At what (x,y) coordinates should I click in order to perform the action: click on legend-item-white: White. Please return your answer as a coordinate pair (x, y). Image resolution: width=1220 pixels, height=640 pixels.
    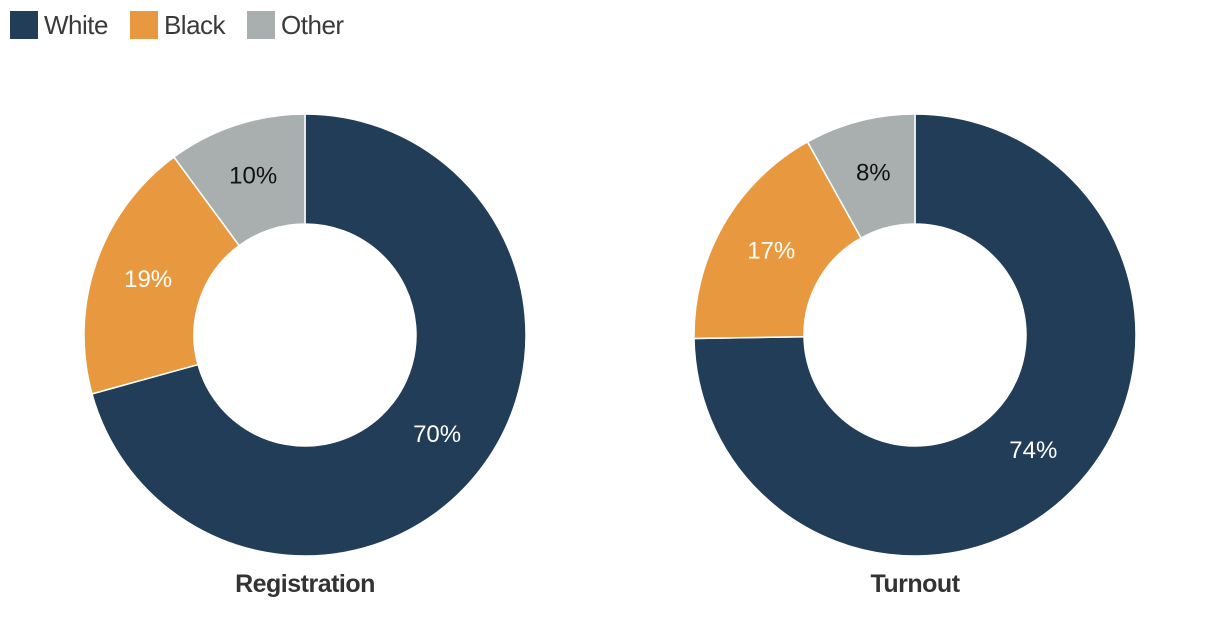
    Looking at the image, I should click on (59, 25).